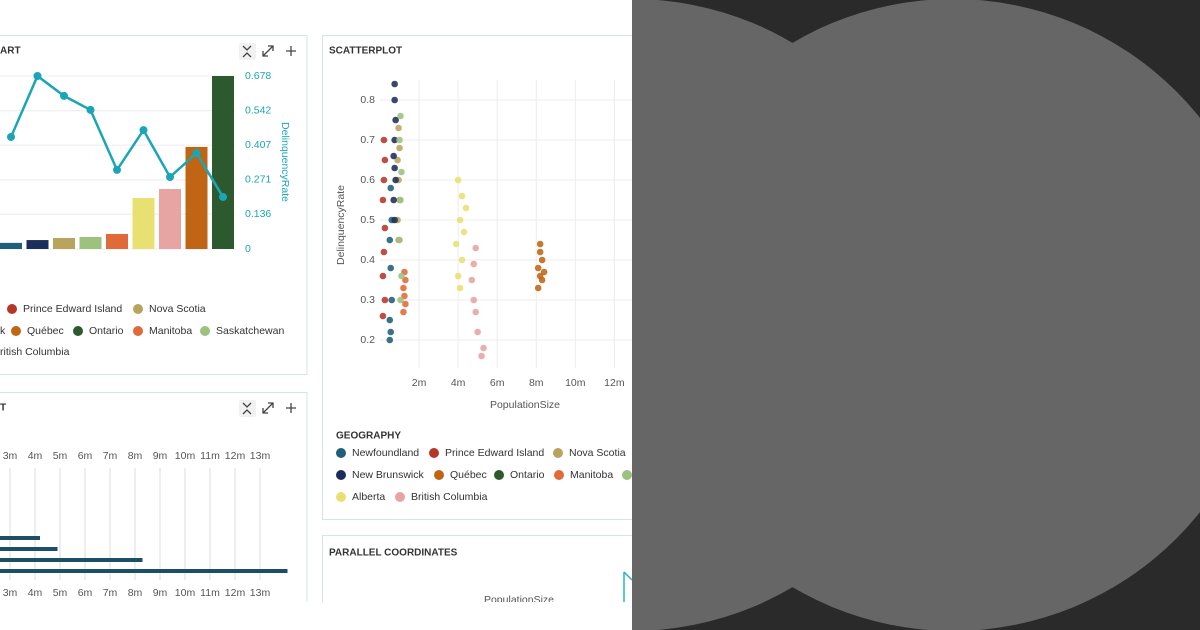 Image resolution: width=1200 pixels, height=630 pixels. What do you see at coordinates (60, 593) in the screenshot?
I see `x-tick-label: 5m` at bounding box center [60, 593].